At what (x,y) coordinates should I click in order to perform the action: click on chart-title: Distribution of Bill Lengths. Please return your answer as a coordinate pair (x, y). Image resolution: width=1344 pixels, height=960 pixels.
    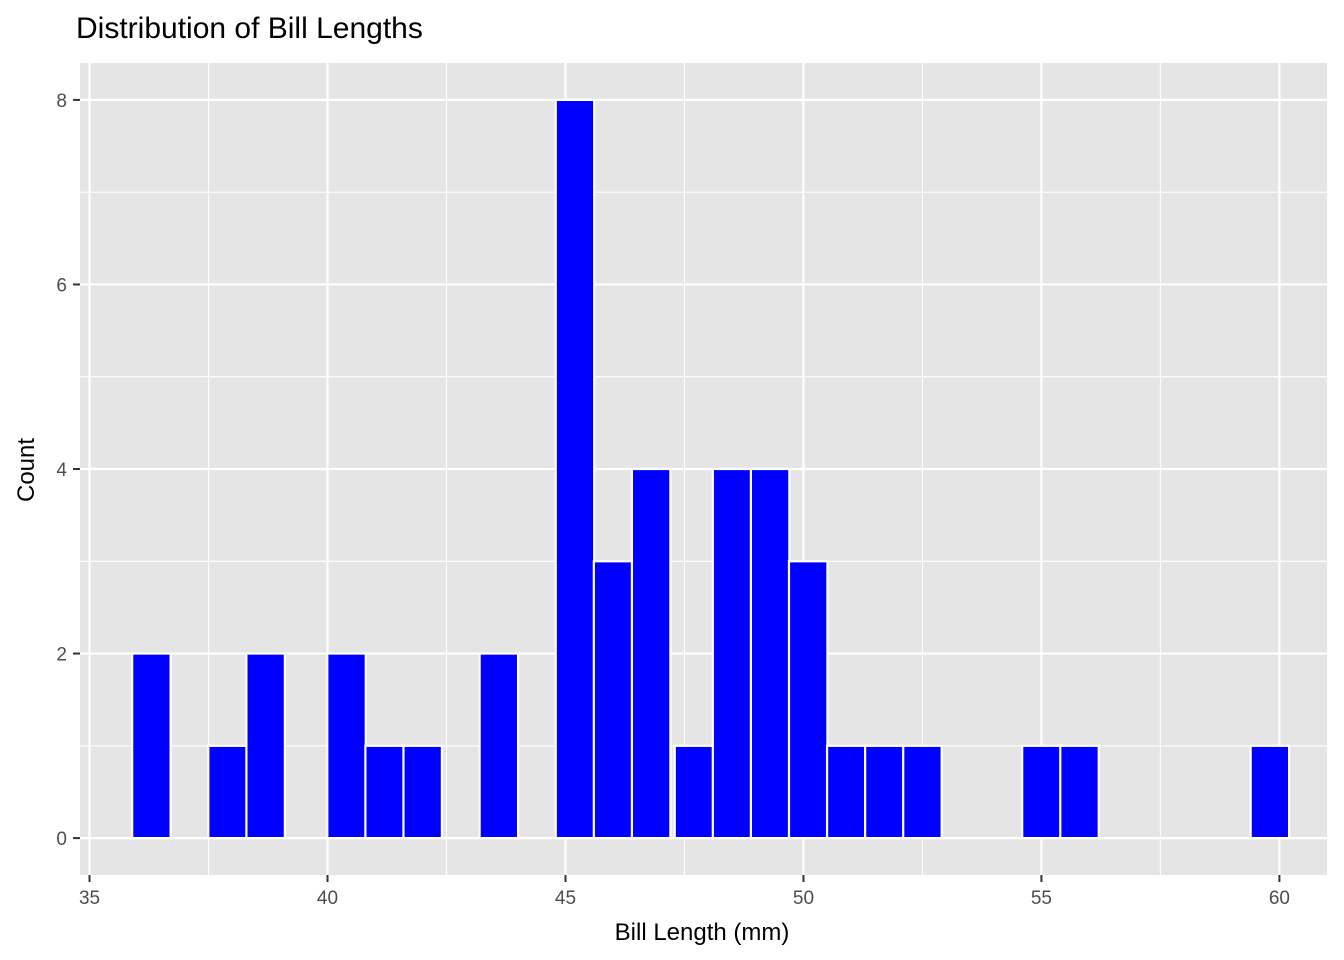
    Looking at the image, I should click on (249, 28).